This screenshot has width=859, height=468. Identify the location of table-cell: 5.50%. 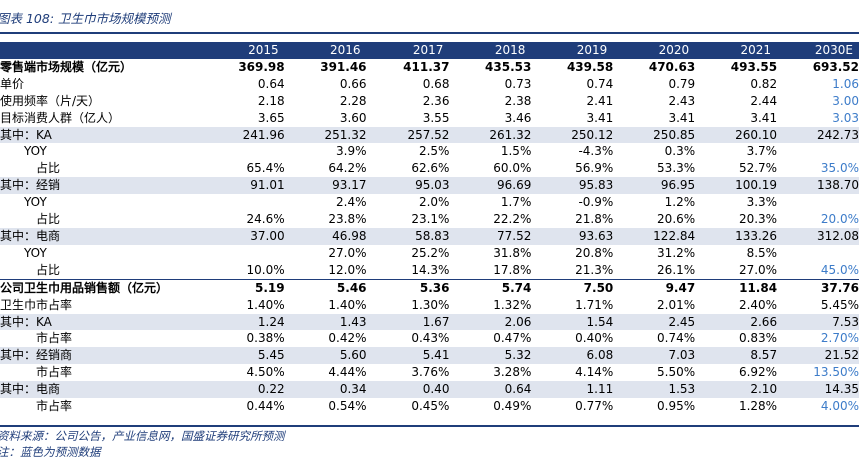
(676, 372).